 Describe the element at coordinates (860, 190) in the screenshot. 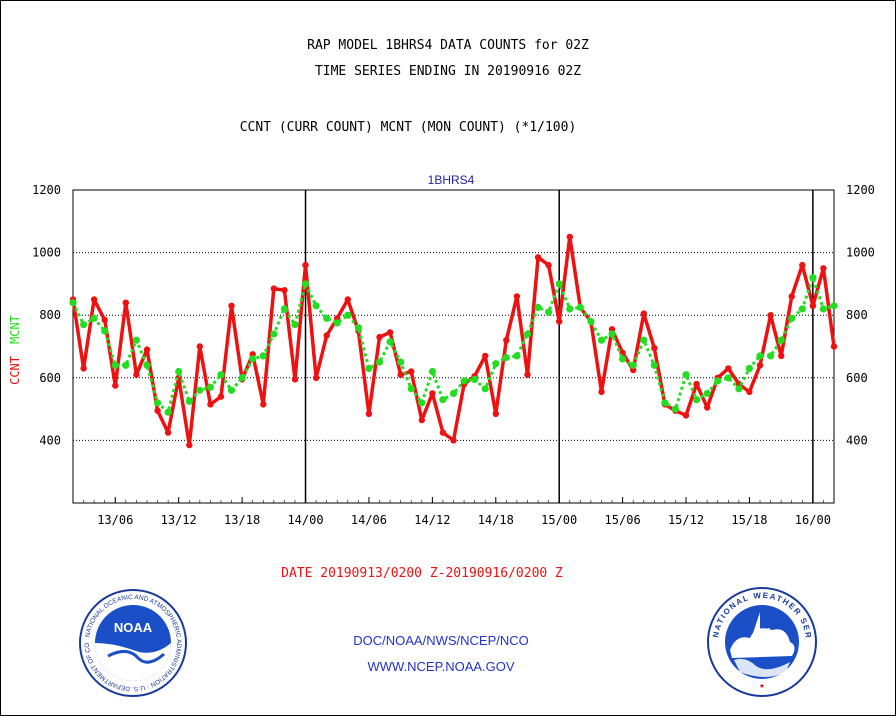

I see `y-tick-label-right: 1200` at that location.